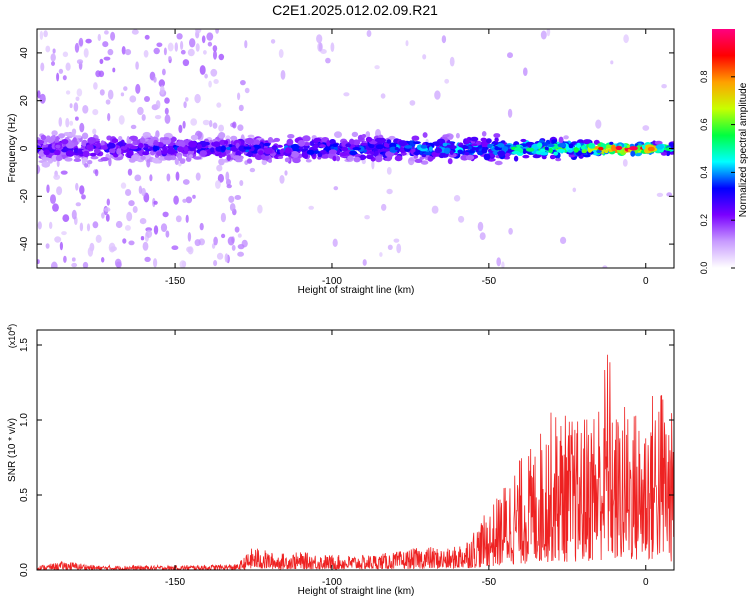  I want to click on snr-y-tick-label: 0.0, so click(24, 570).